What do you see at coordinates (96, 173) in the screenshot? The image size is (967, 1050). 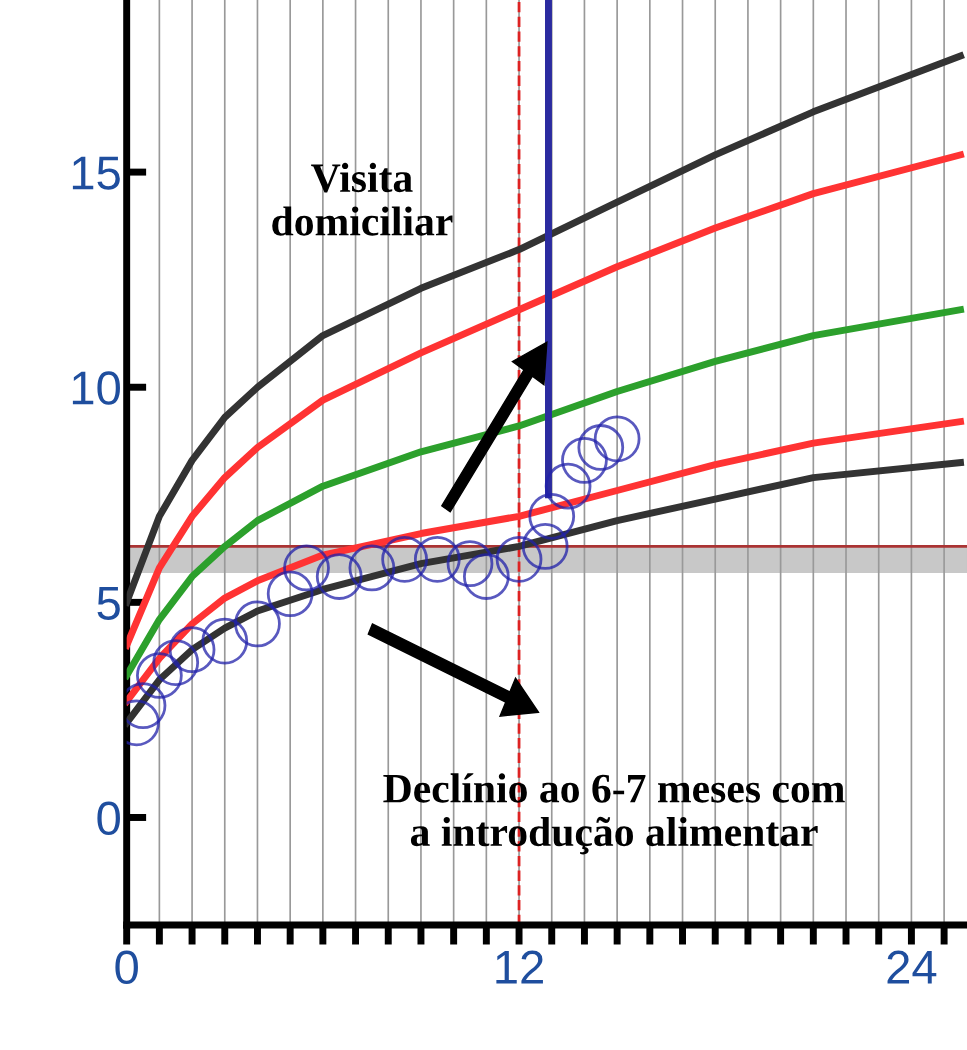 I see `y-tick-label: 15` at bounding box center [96, 173].